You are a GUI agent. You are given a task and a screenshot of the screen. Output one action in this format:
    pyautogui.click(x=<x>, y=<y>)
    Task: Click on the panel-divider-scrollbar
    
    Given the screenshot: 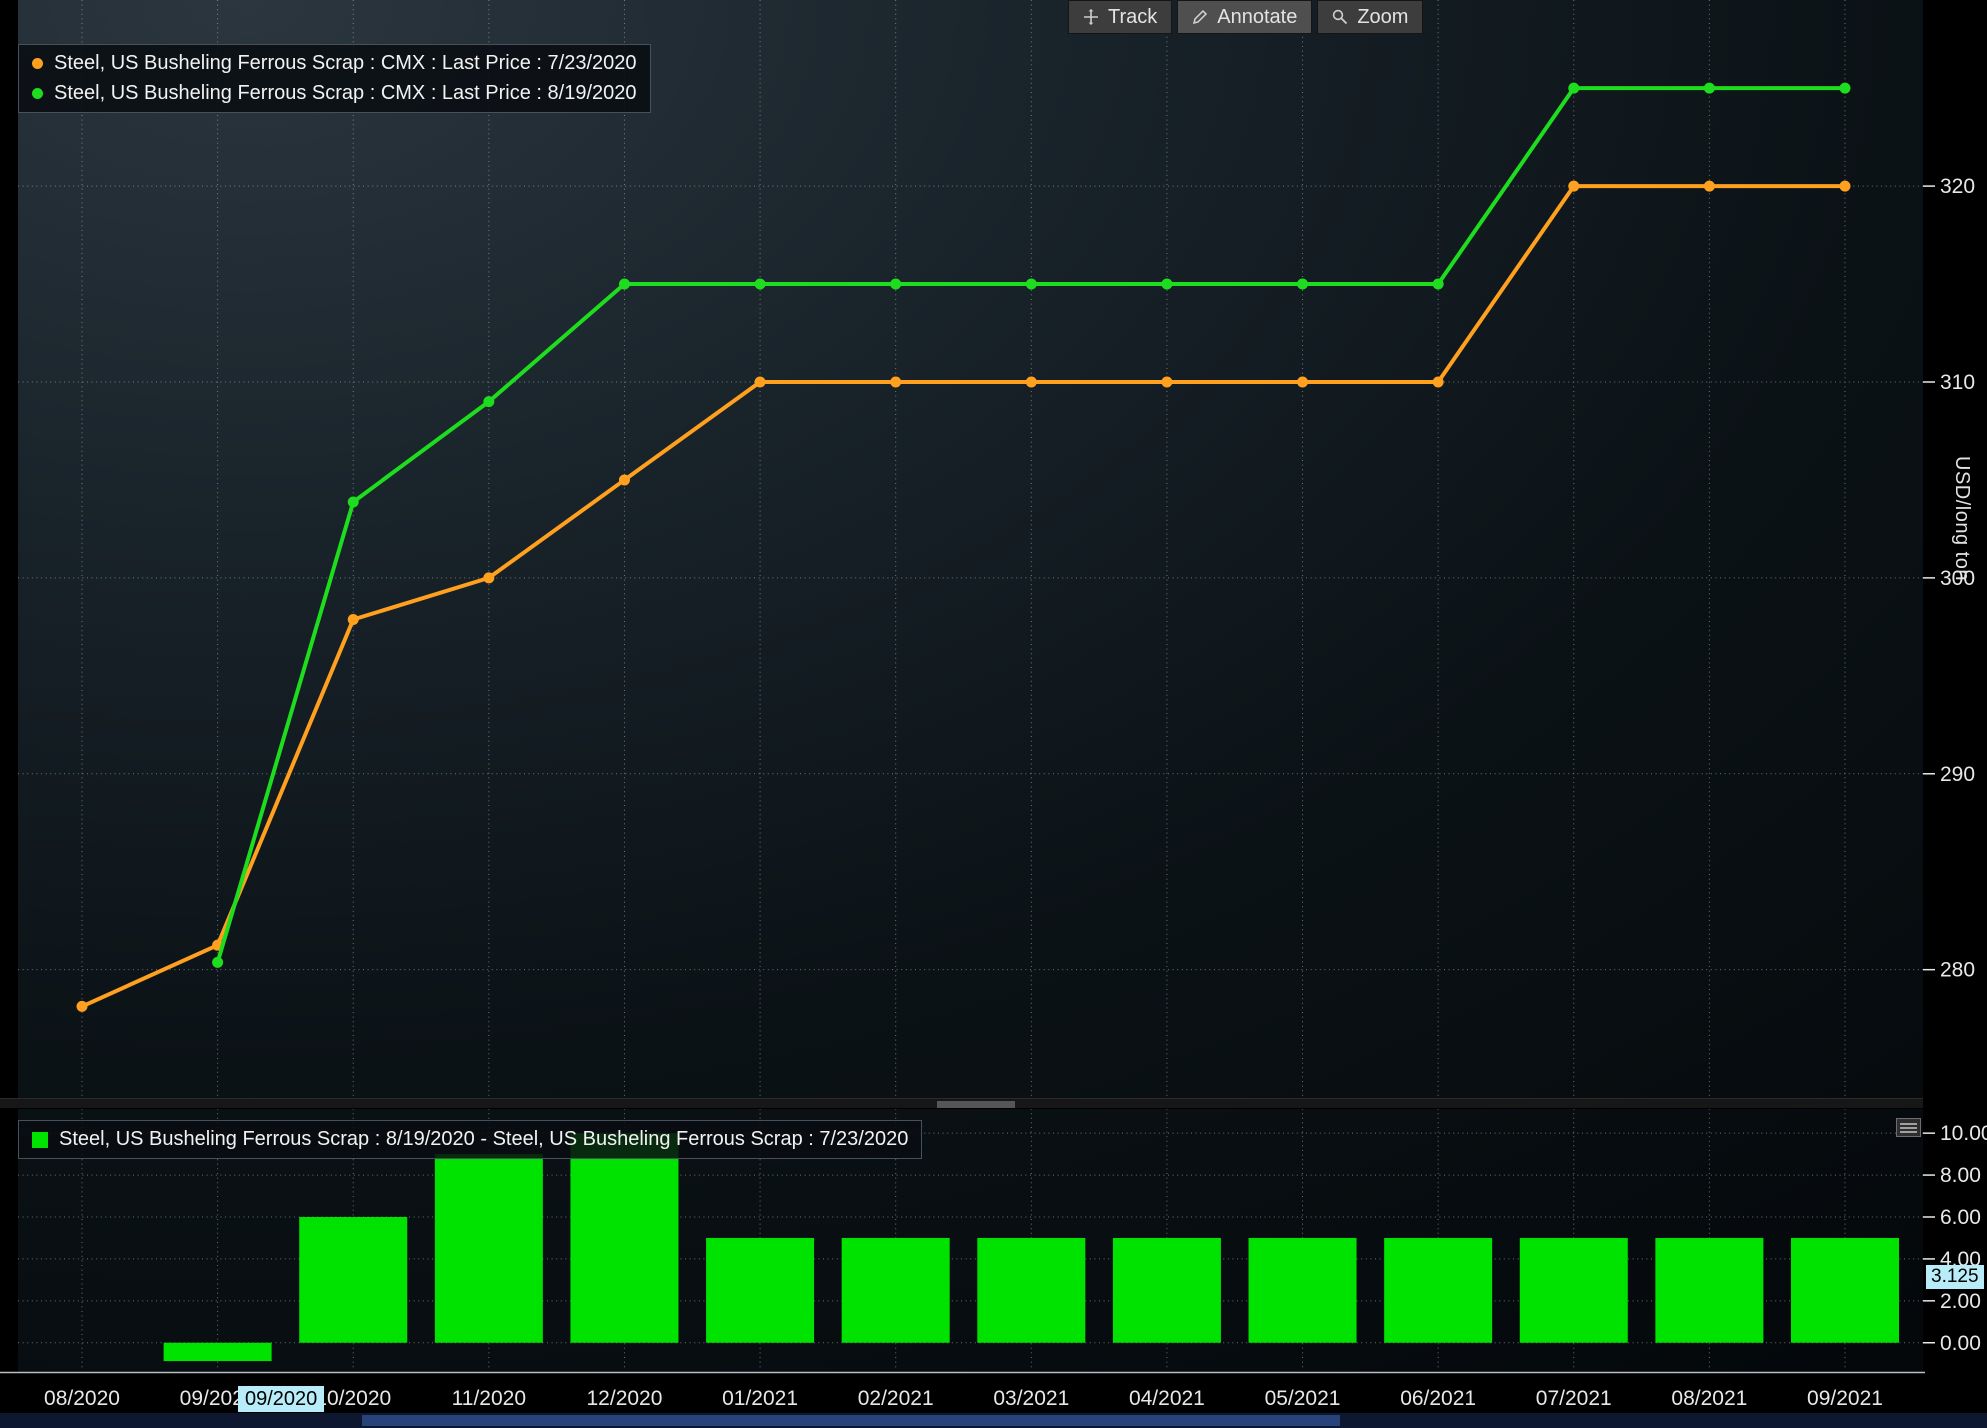 What is the action you would take?
    pyautogui.click(x=961, y=1103)
    